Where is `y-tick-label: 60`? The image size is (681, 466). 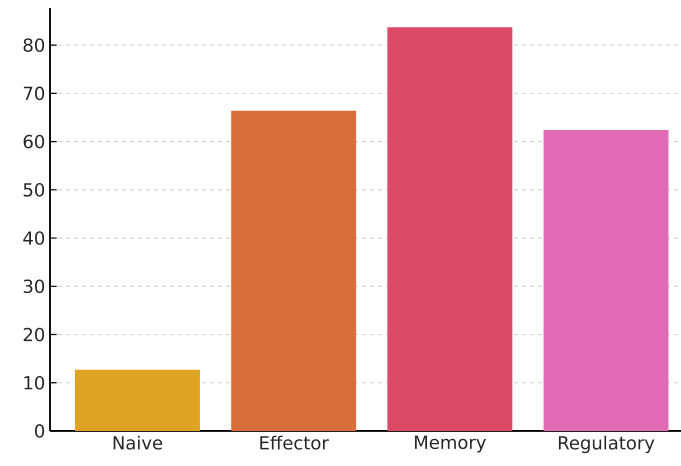 y-tick-label: 60 is located at coordinates (34, 141).